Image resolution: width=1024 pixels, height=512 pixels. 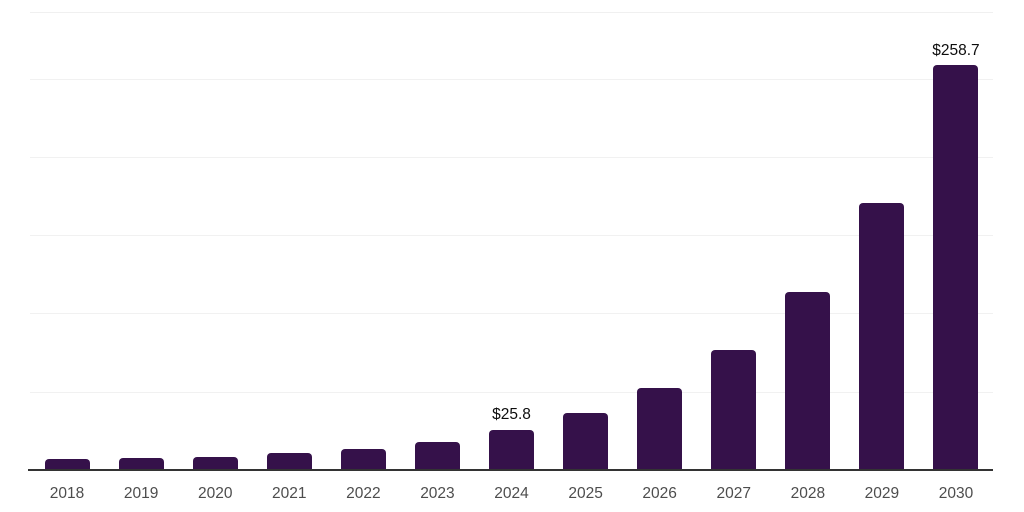 I want to click on bar-2025, so click(x=586, y=441).